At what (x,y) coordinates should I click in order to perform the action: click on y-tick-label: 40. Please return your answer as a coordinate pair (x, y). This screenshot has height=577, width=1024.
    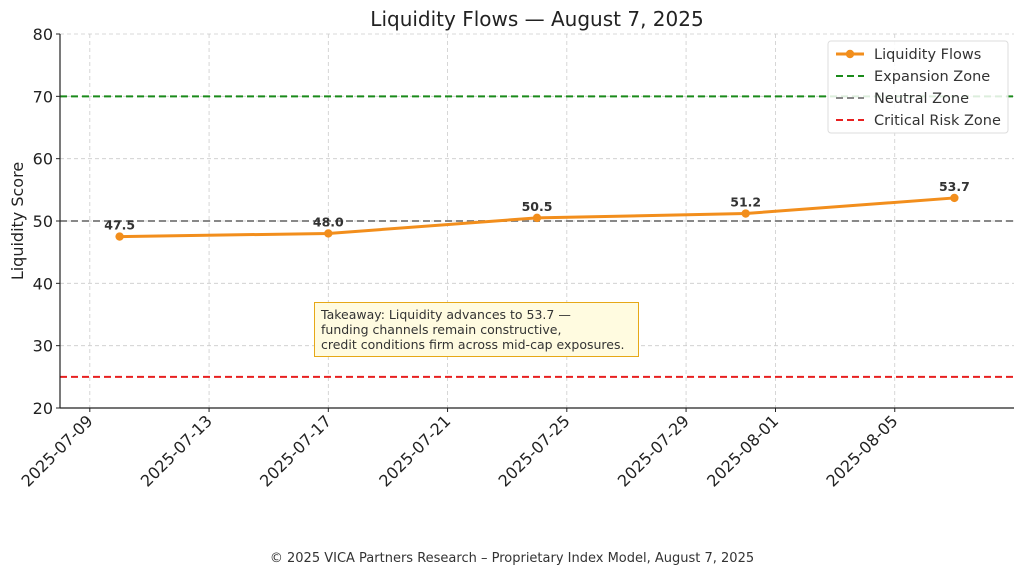
    Looking at the image, I should click on (43, 283).